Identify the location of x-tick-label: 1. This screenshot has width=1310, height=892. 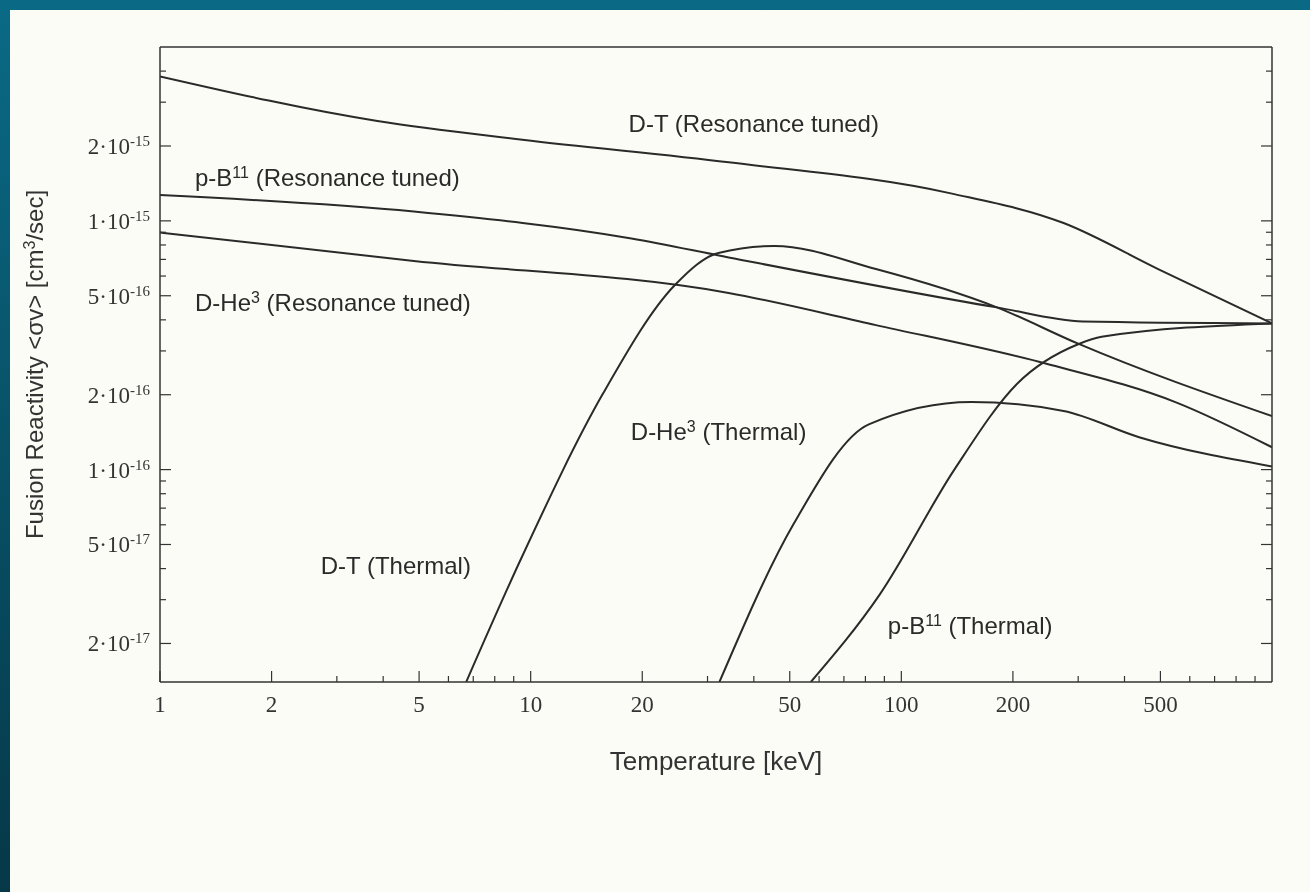
(160, 704).